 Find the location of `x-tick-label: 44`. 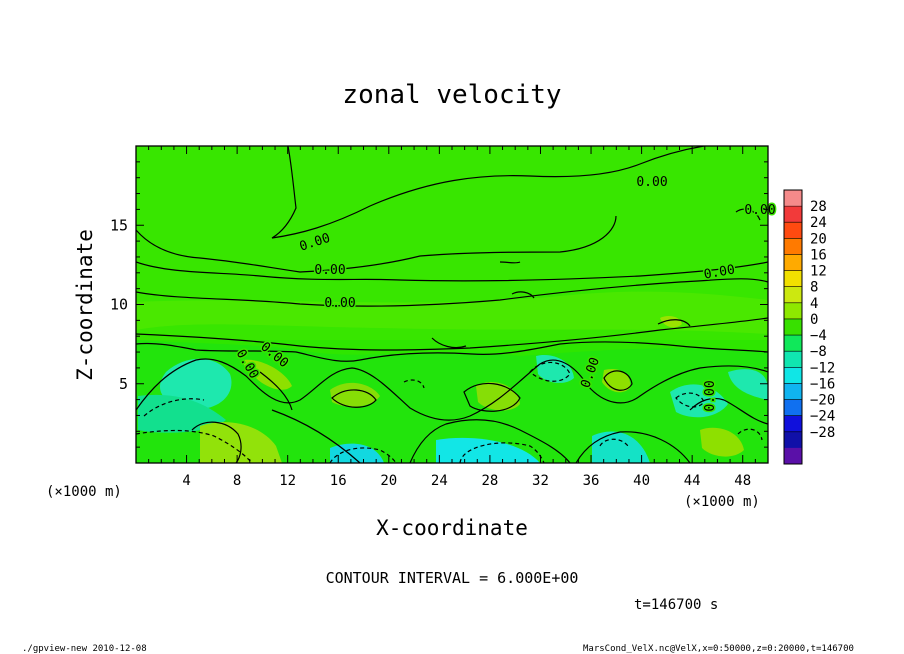

x-tick-label: 44 is located at coordinates (692, 481).